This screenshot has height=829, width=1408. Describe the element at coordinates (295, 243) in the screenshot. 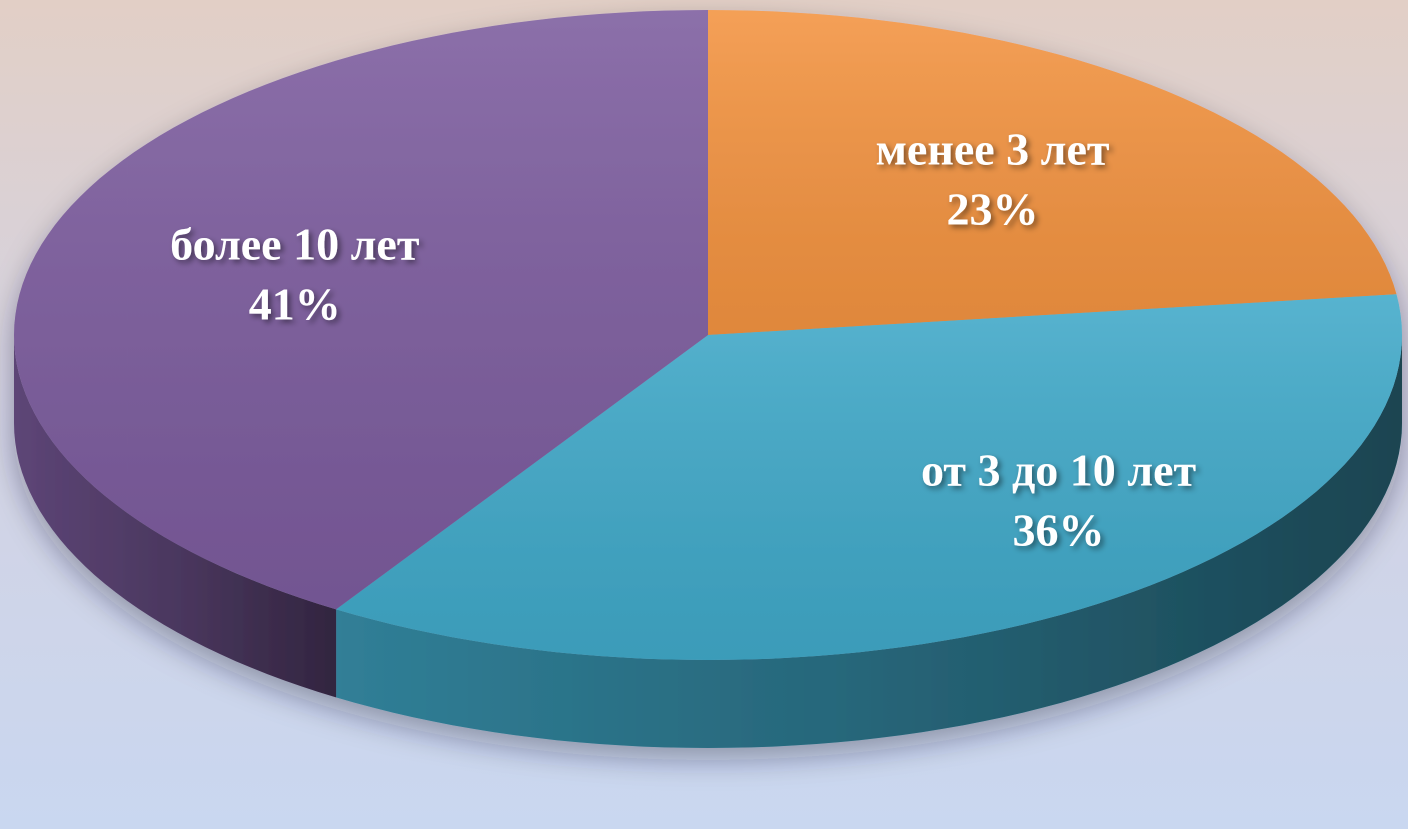

I see `slice-label: более 10 лет` at that location.